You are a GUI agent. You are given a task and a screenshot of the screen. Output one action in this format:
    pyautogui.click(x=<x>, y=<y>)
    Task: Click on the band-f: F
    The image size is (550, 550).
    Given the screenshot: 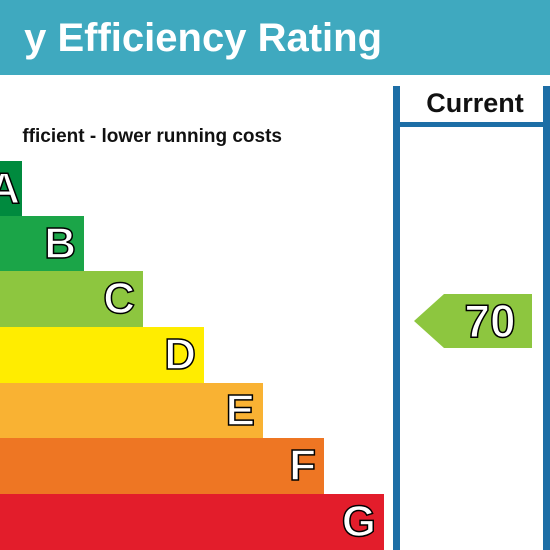 What is the action you would take?
    pyautogui.click(x=162, y=466)
    